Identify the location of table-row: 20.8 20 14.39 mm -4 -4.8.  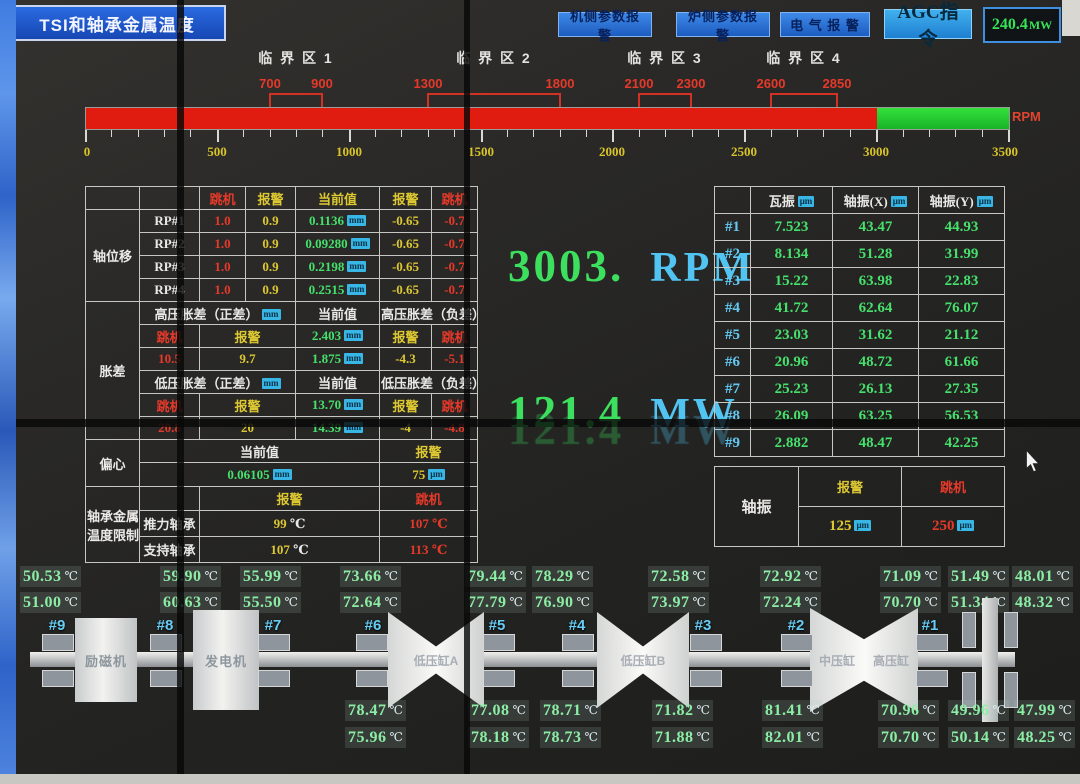
(282, 428).